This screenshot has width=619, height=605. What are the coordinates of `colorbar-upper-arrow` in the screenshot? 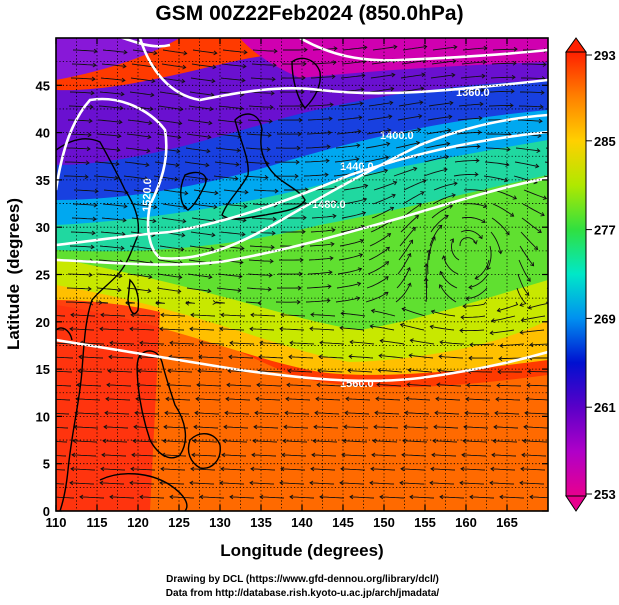 It's located at (576, 45).